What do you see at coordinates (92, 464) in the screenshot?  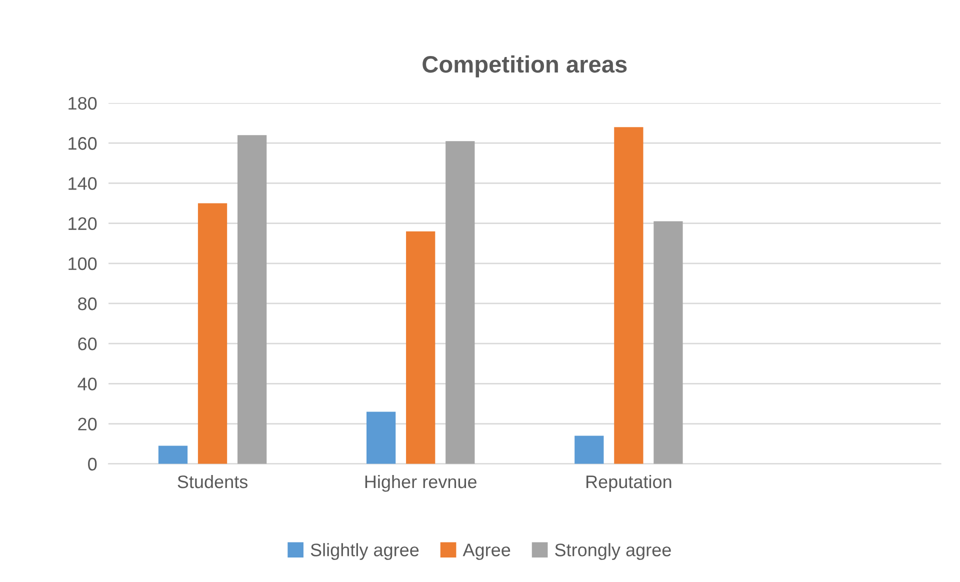 I see `y-tick-label: 0` at bounding box center [92, 464].